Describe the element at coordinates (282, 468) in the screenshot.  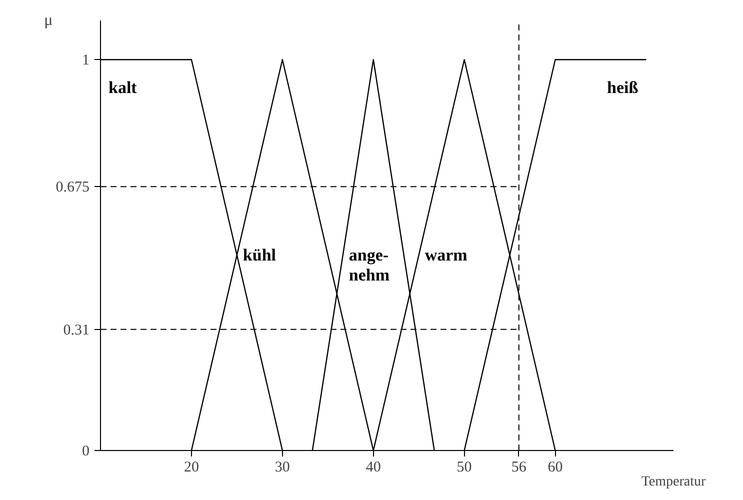
I see `x-tick-label: 30` at that location.